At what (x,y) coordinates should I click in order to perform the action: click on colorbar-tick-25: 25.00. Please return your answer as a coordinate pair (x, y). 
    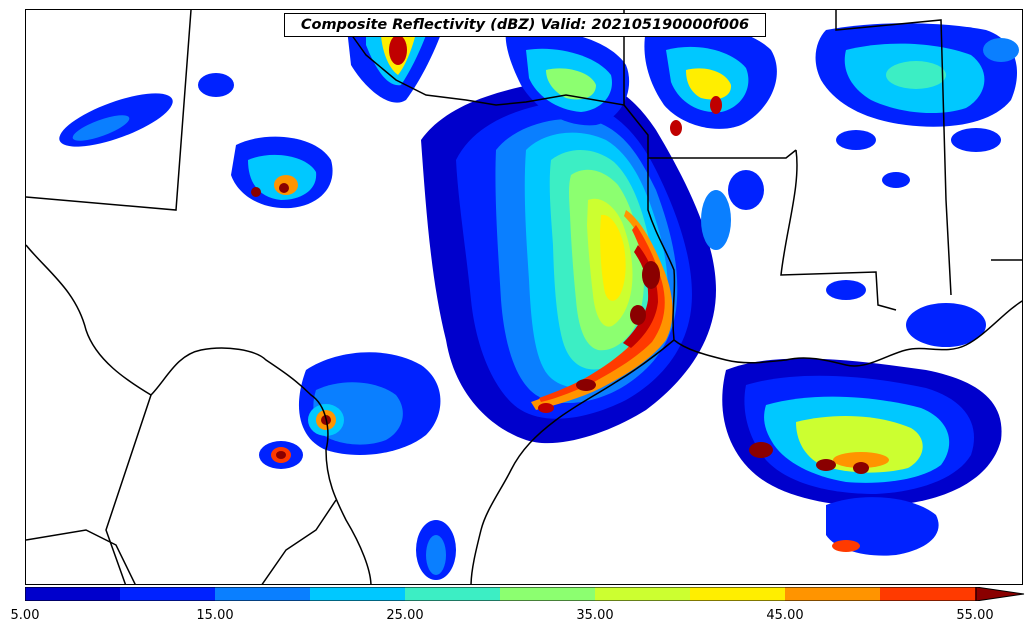
    Looking at the image, I should click on (405, 615).